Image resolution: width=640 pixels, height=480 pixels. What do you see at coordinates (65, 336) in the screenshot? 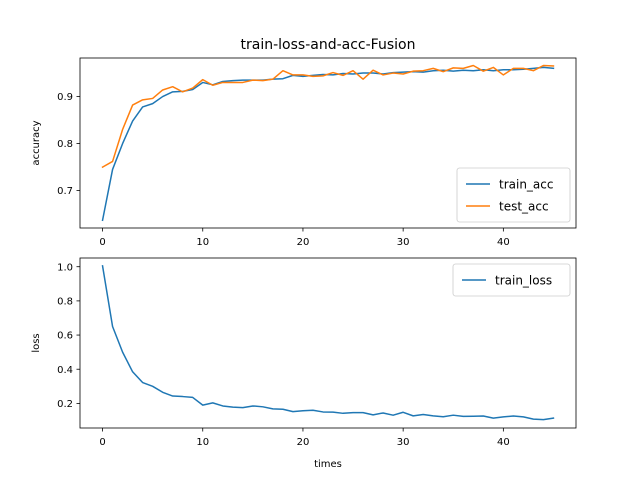
I see `loss-ytick-label: 0.6` at bounding box center [65, 336].